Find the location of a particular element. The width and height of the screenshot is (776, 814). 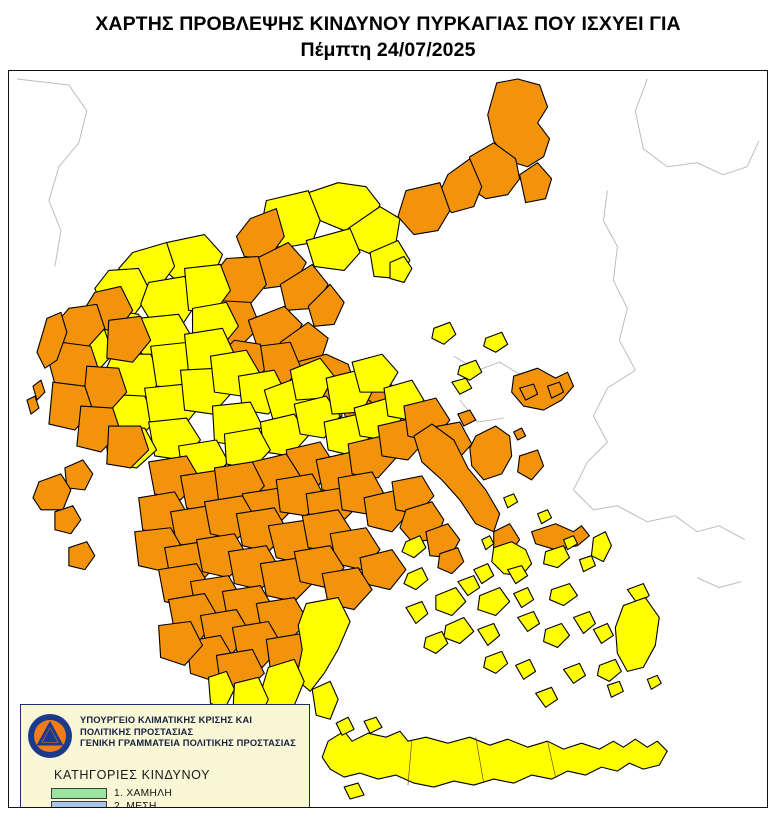

title-line-date: Πέμπτη 24/07/2025 is located at coordinates (388, 50).